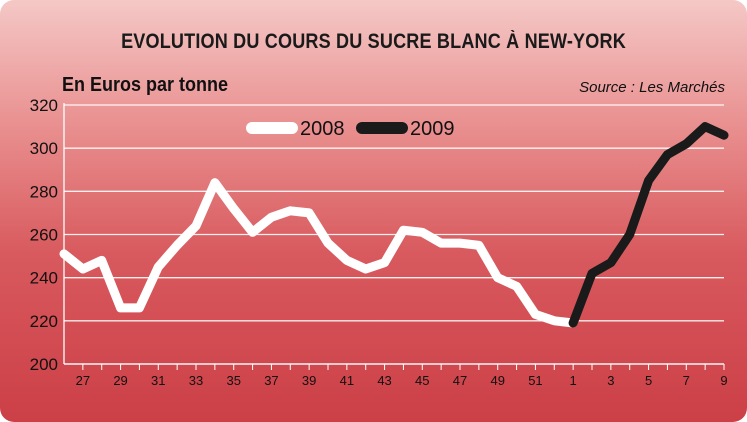 This screenshot has height=422, width=747. What do you see at coordinates (120, 380) in the screenshot?
I see `x-tick-label: 29` at bounding box center [120, 380].